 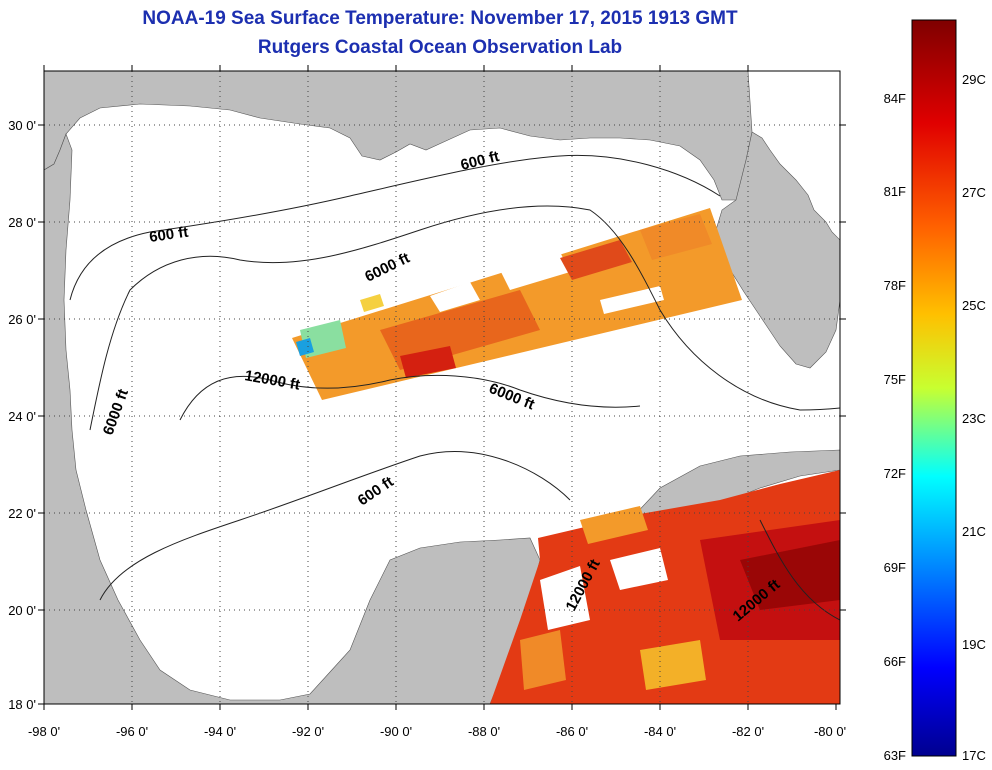 What do you see at coordinates (22, 513) in the screenshot?
I see `lat-label-22: 22 0'` at bounding box center [22, 513].